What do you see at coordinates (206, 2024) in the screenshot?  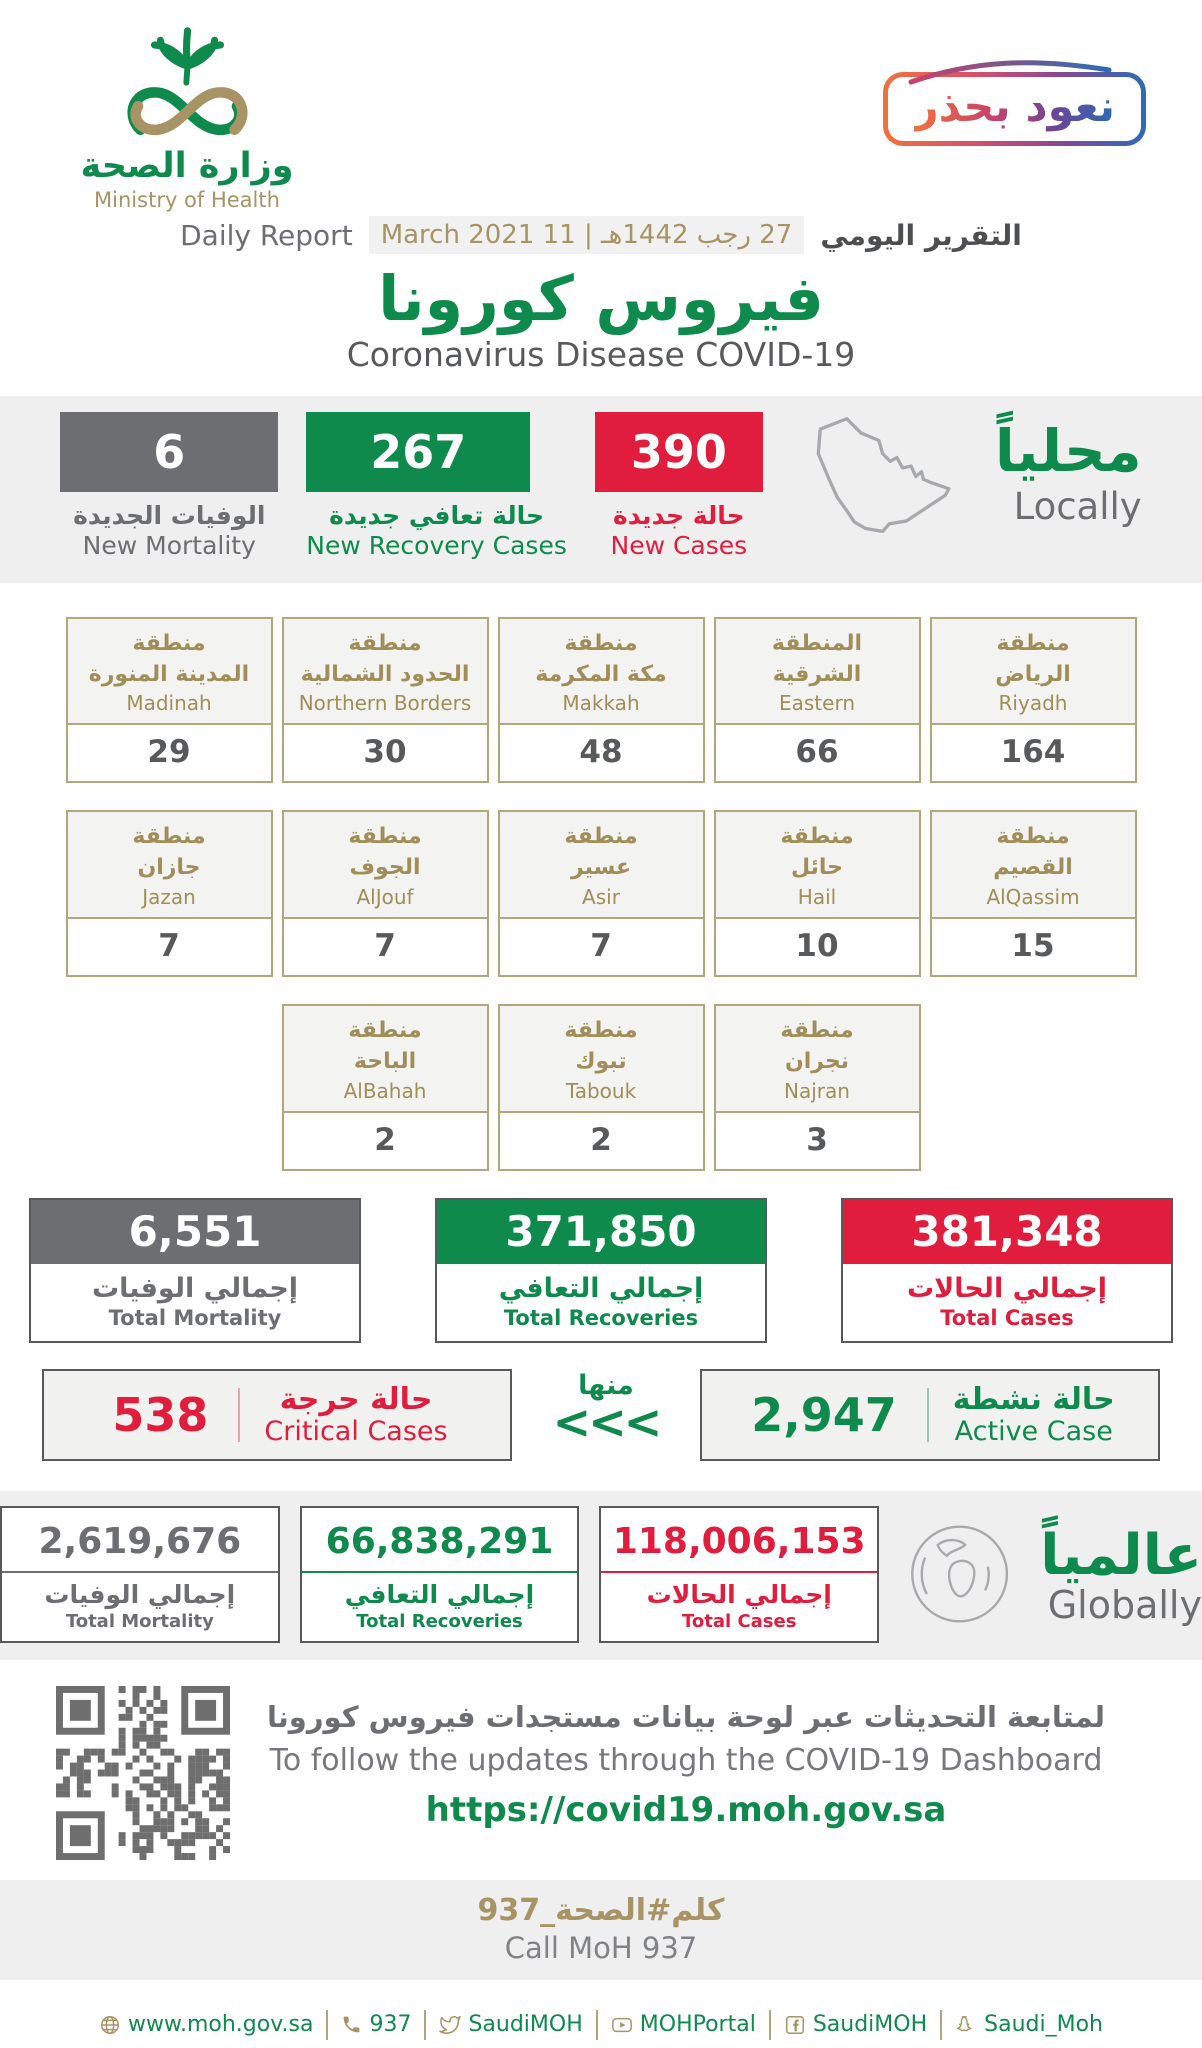 I see `footer-website-link: www.moh.gov.sa` at bounding box center [206, 2024].